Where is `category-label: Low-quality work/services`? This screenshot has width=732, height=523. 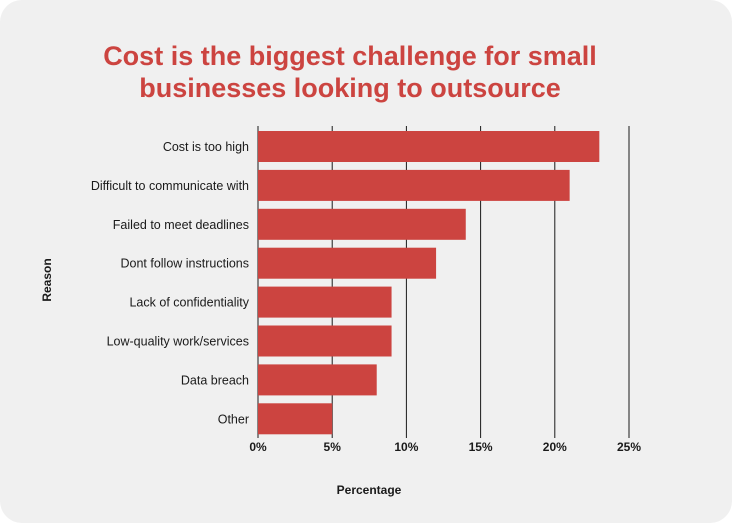 category-label: Low-quality work/services is located at coordinates (178, 342).